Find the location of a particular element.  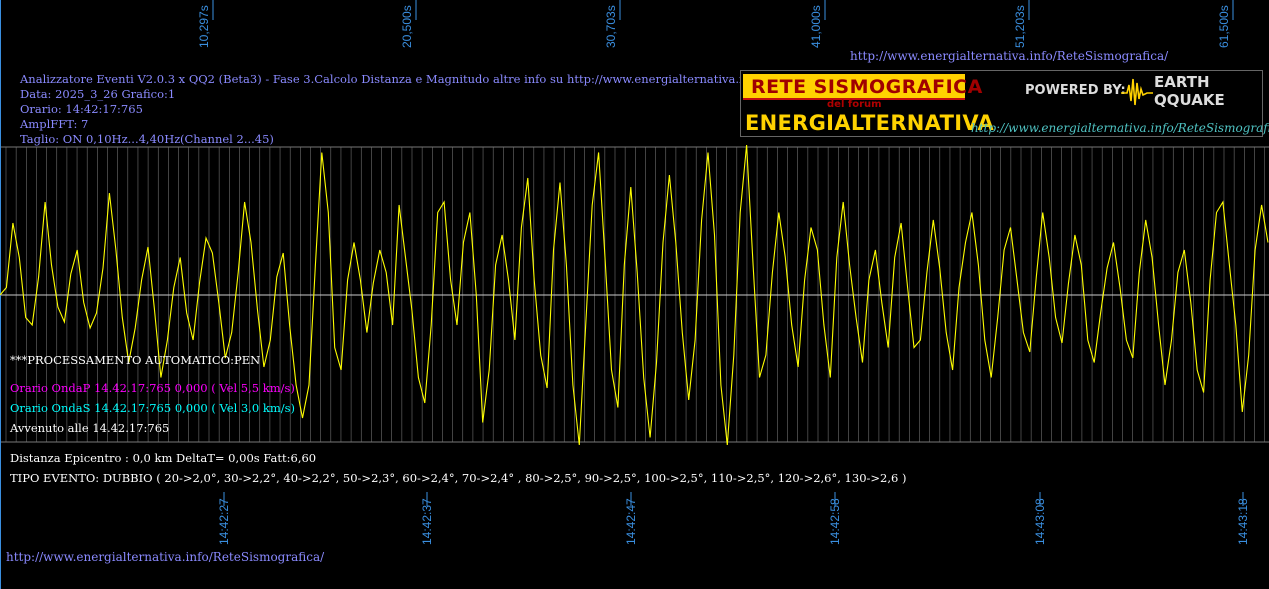

top-tick-label: 51,203s is located at coordinates (1020, 26).